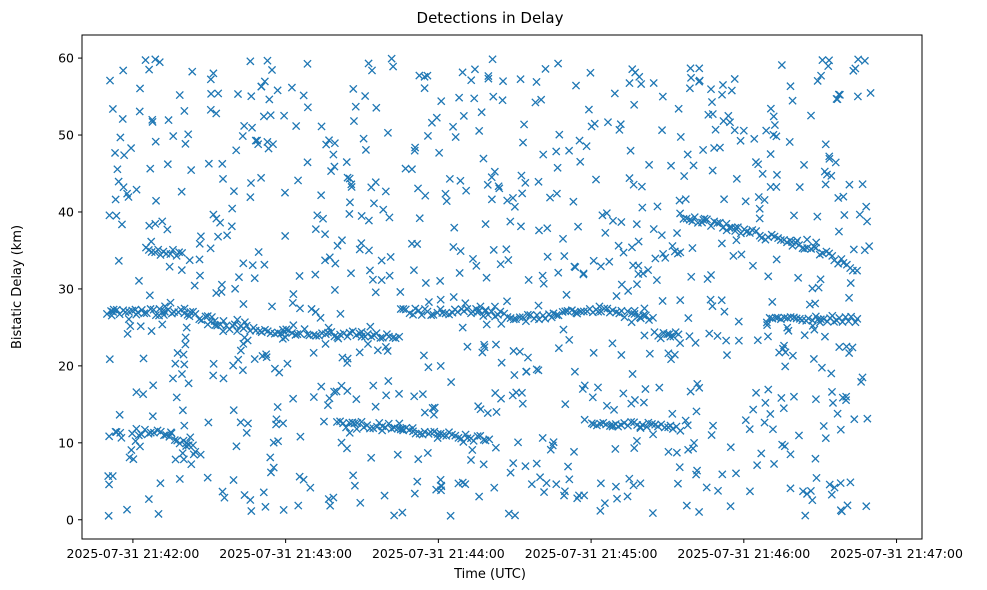  What do you see at coordinates (70, 289) in the screenshot?
I see `y-axis-ticks: 0 10 20 30 40 50 60` at bounding box center [70, 289].